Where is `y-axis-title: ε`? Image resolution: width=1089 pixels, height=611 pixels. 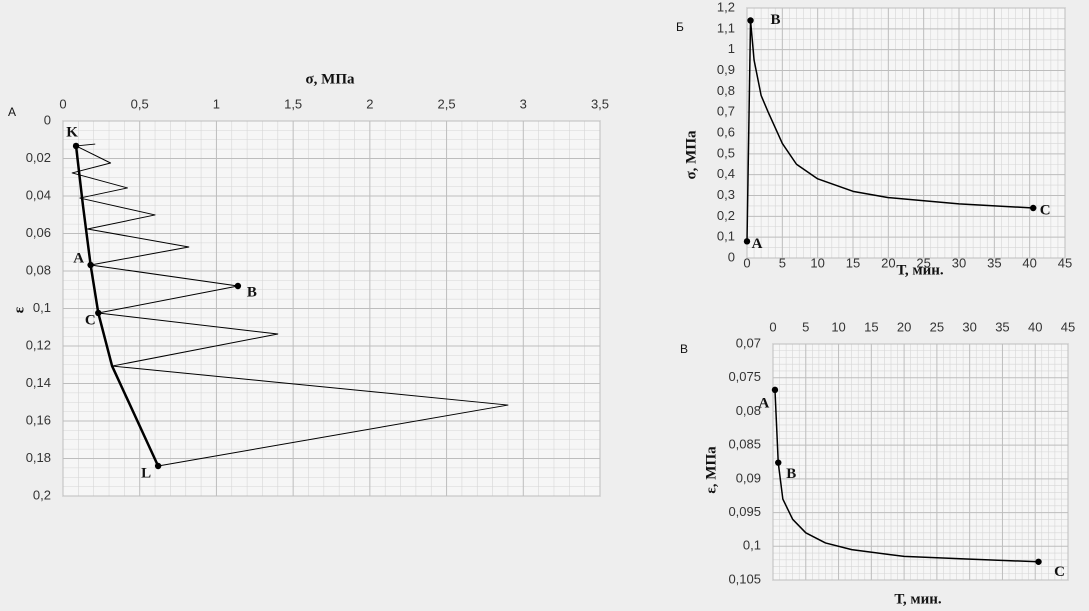 y-axis-title: ε is located at coordinates (19, 309).